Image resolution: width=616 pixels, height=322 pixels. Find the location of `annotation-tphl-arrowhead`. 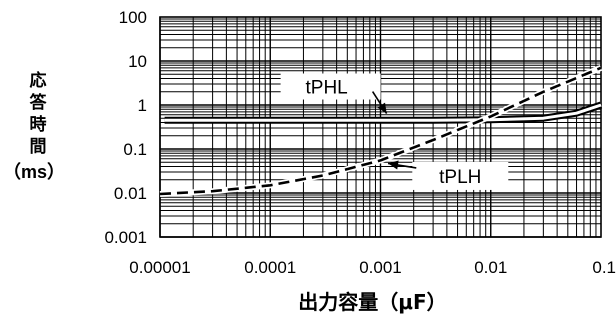

annotation-tphl-arrowhead is located at coordinates (382, 108).